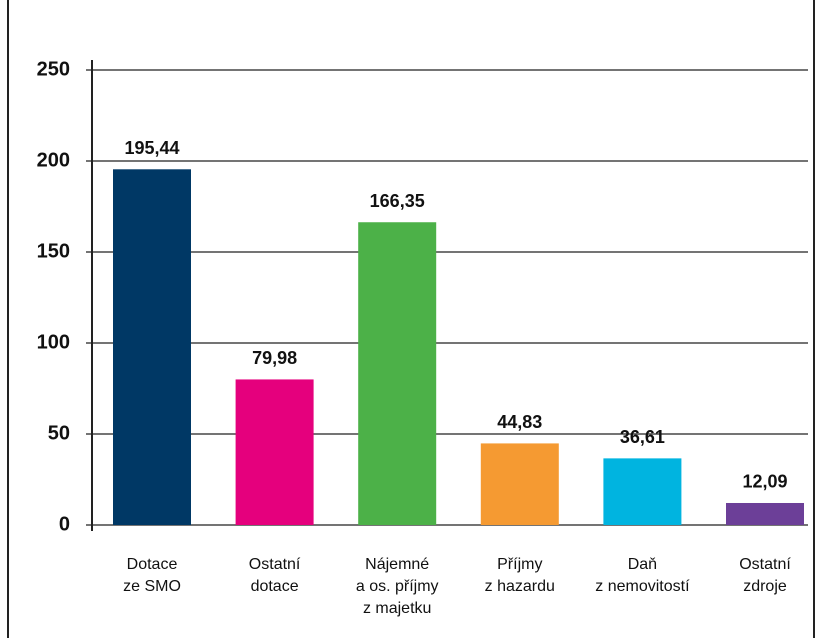 The height and width of the screenshot is (638, 822). Describe the element at coordinates (152, 575) in the screenshot. I see `x-tick-label: Dotace ze SMO` at that location.